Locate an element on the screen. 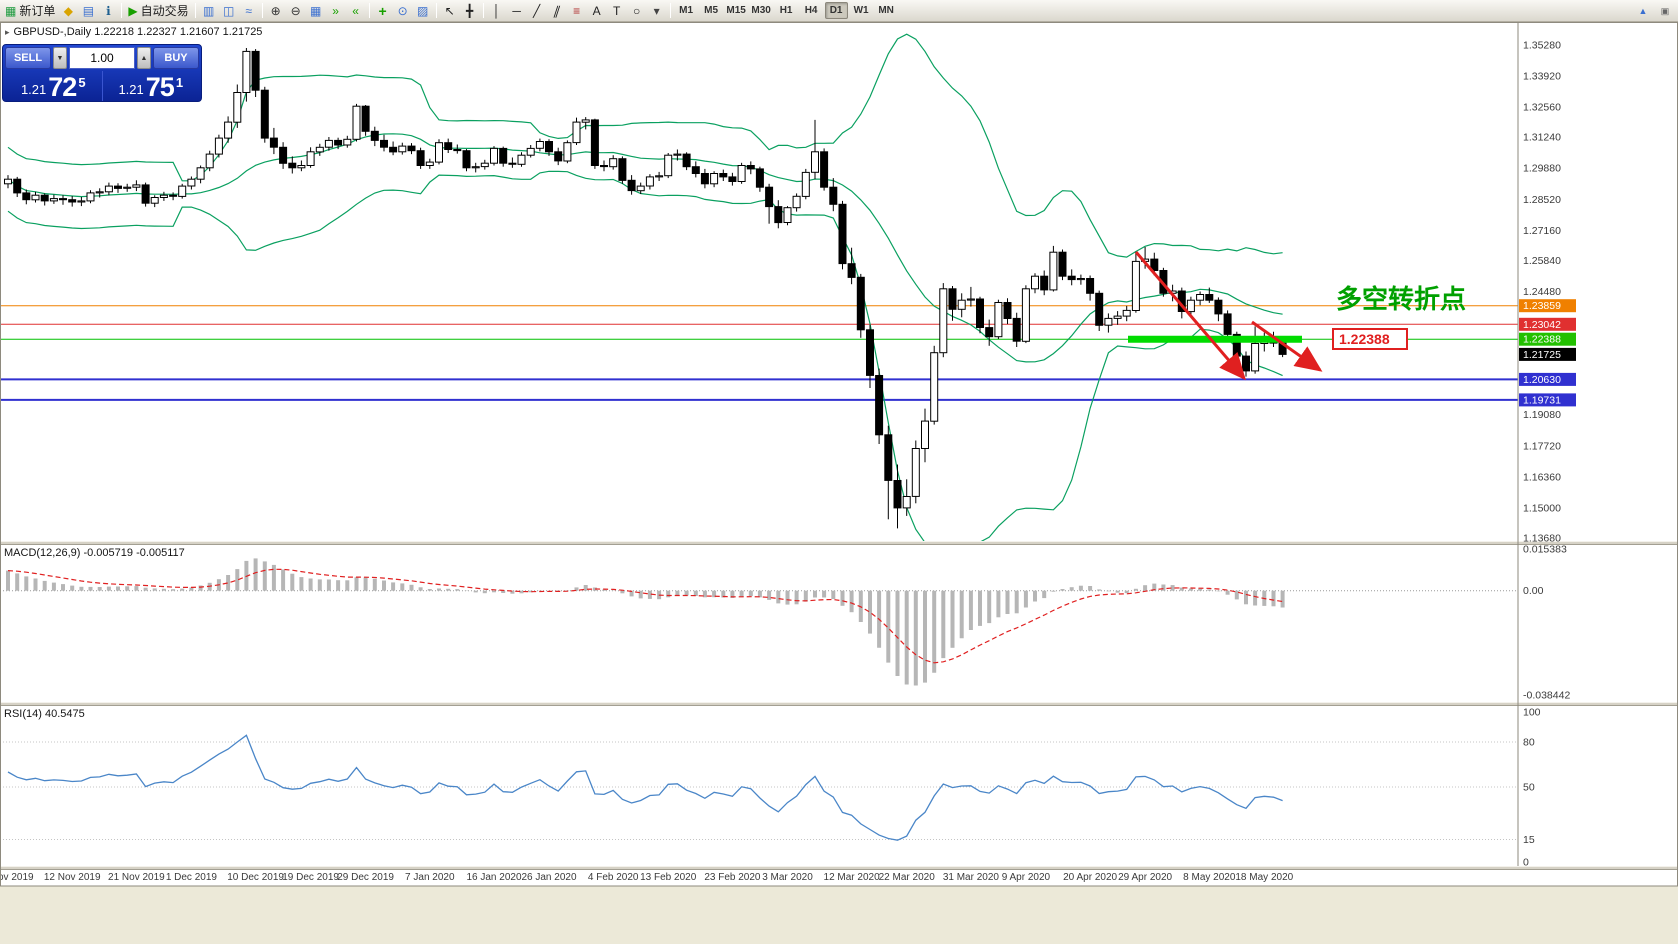 Image resolution: width=1678 pixels, height=944 pixels. svg-text: 9 Apr 2020 is located at coordinates (1026, 877).